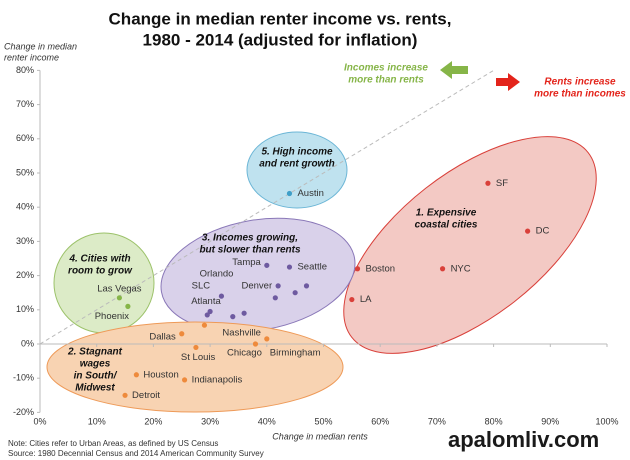 The height and width of the screenshot is (460, 630). What do you see at coordinates (280, 39) in the screenshot?
I see `chart-title: 1980 - 2014 (adjusted for inflation)` at bounding box center [280, 39].